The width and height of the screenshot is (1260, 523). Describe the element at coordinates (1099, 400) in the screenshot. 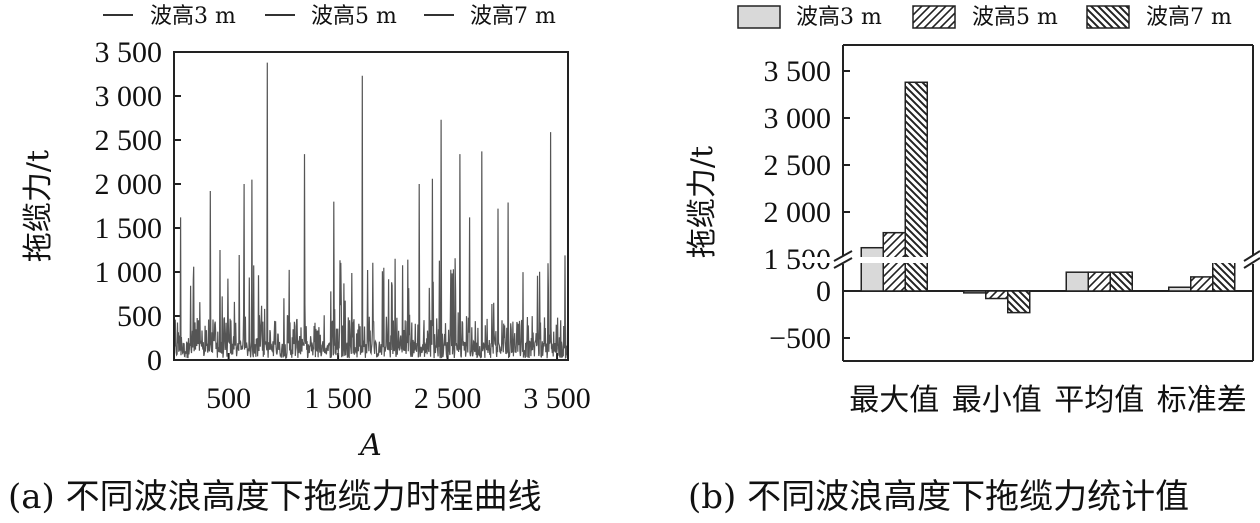

I see `category-label-b: 平均值` at that location.